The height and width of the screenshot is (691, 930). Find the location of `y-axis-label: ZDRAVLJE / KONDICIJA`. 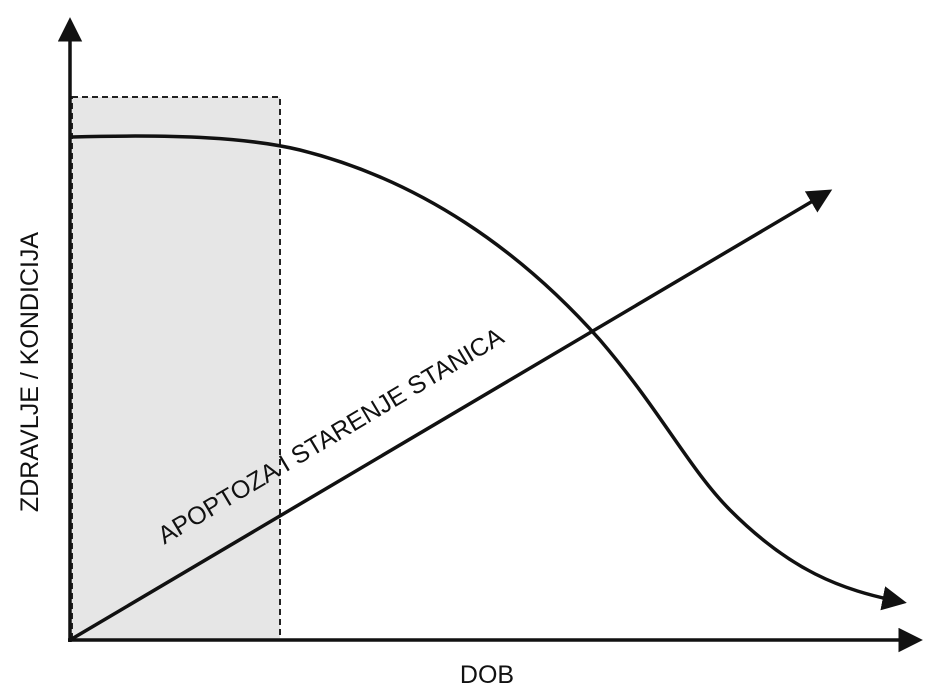

y-axis-label: ZDRAVLJE / KONDICIJA is located at coordinates (30, 372).